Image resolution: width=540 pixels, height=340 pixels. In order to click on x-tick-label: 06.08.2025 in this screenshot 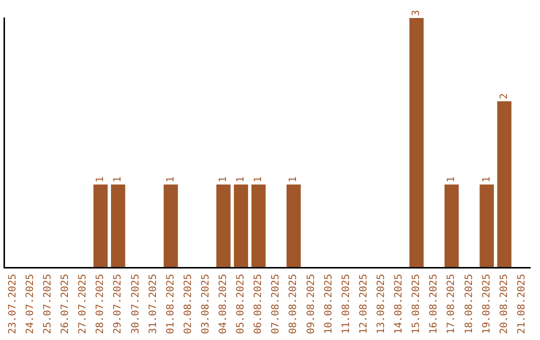, I will do `click(258, 304)`.